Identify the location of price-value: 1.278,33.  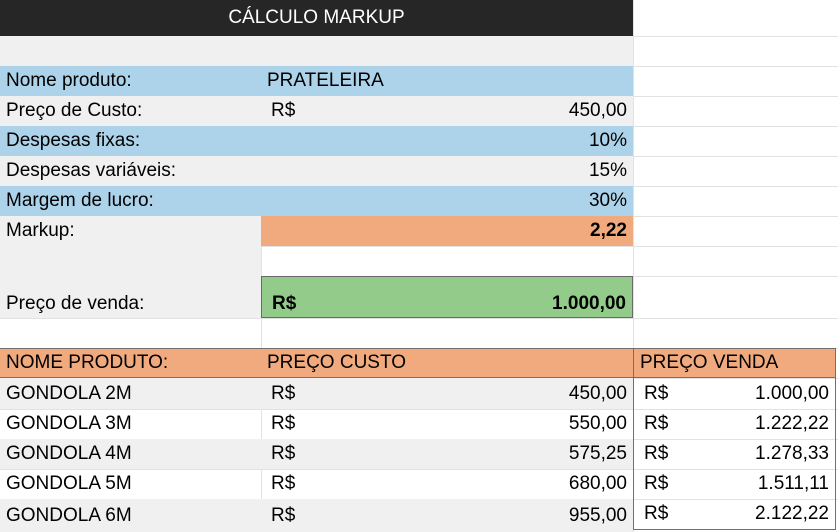
(792, 453).